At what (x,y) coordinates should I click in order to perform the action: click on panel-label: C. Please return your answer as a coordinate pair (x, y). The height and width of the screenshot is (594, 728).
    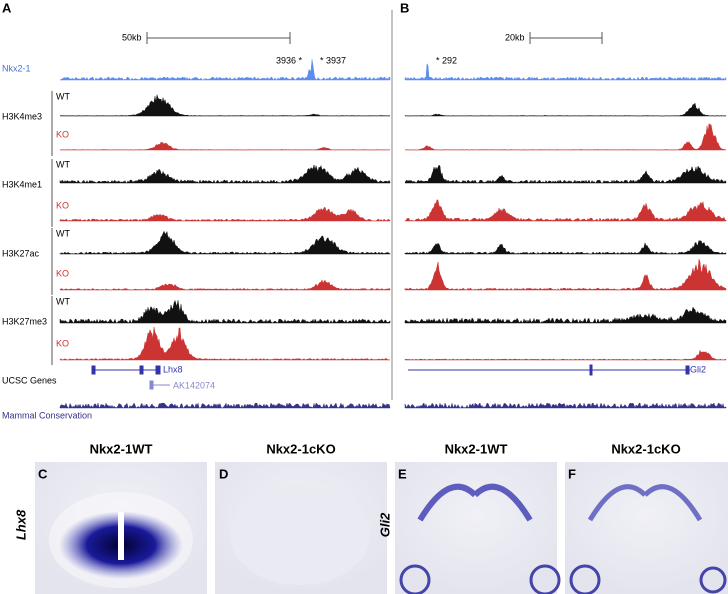
    Looking at the image, I should click on (43, 473).